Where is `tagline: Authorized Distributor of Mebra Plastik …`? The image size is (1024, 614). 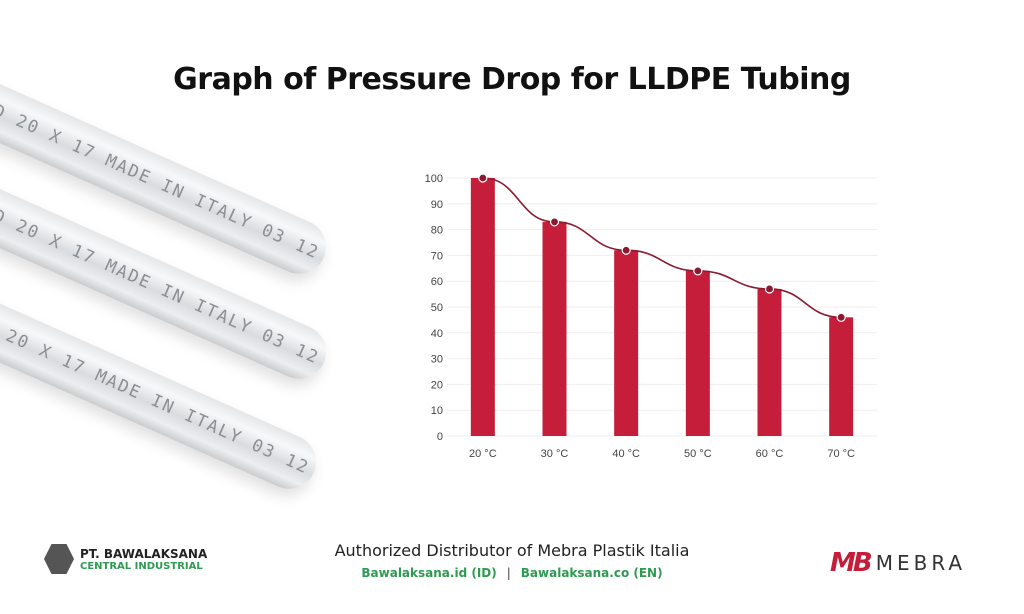 tagline: Authorized Distributor of Mebra Plastik … is located at coordinates (512, 550).